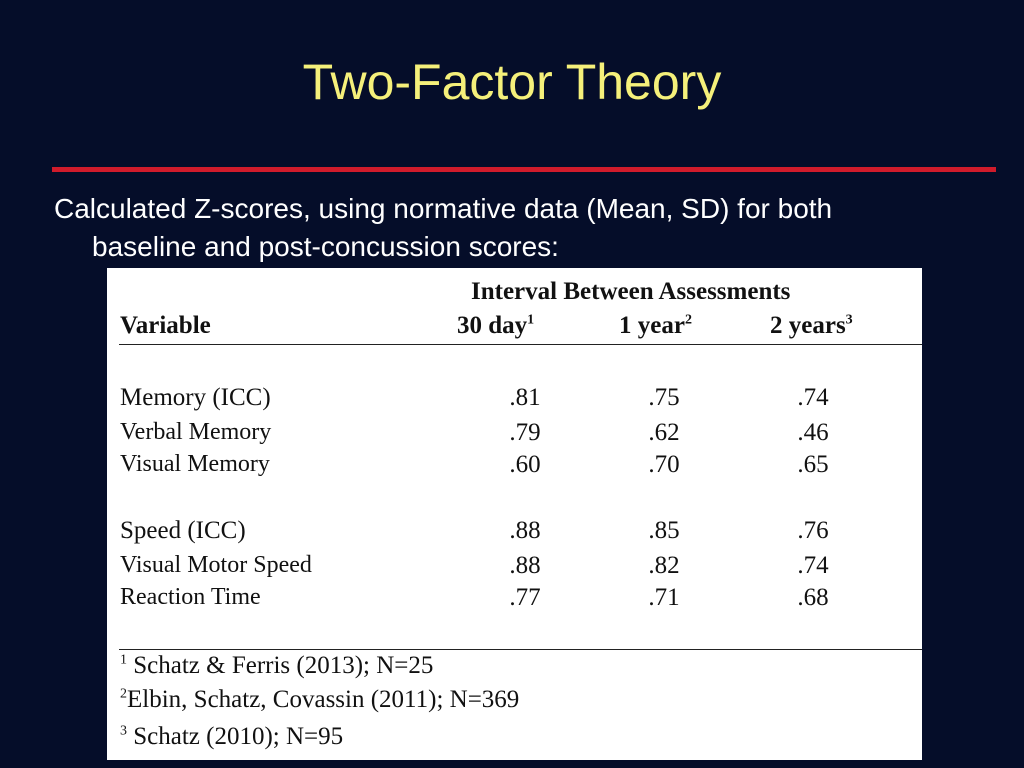 This screenshot has width=1024, height=768. I want to click on value-30-day: .81, so click(525, 397).